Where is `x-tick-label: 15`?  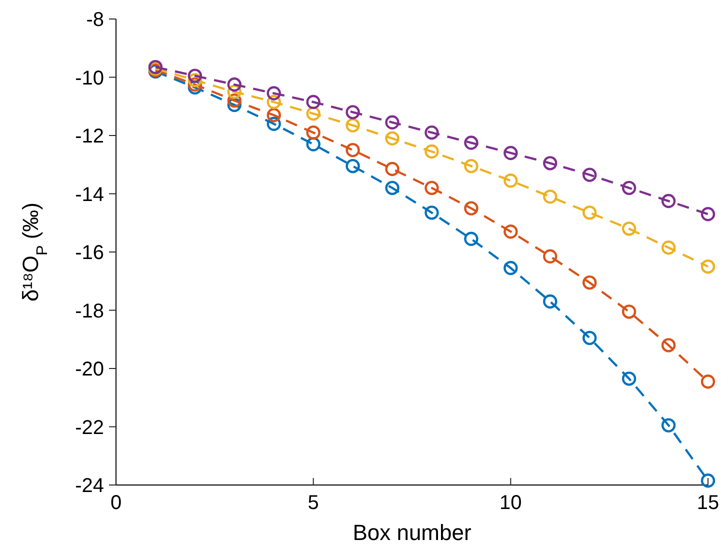
x-tick-label: 15 is located at coordinates (708, 503).